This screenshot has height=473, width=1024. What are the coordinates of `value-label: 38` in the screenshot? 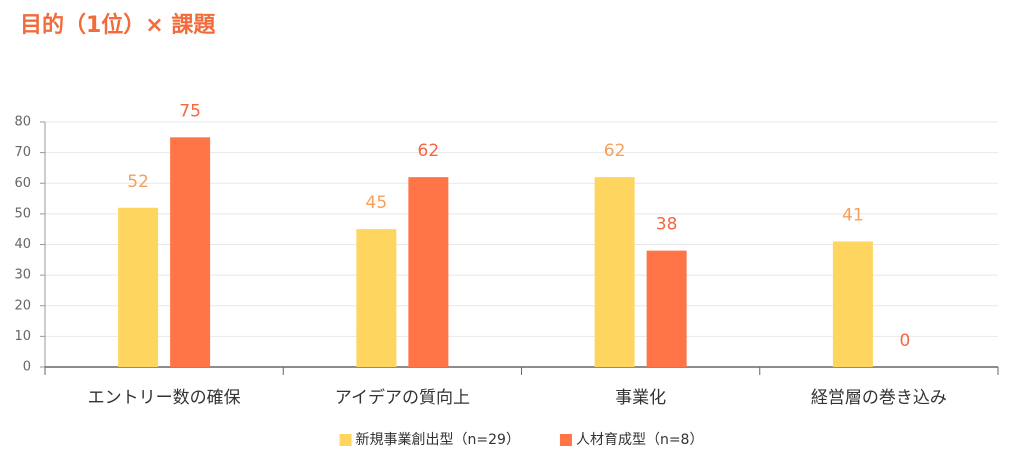 It's located at (667, 225).